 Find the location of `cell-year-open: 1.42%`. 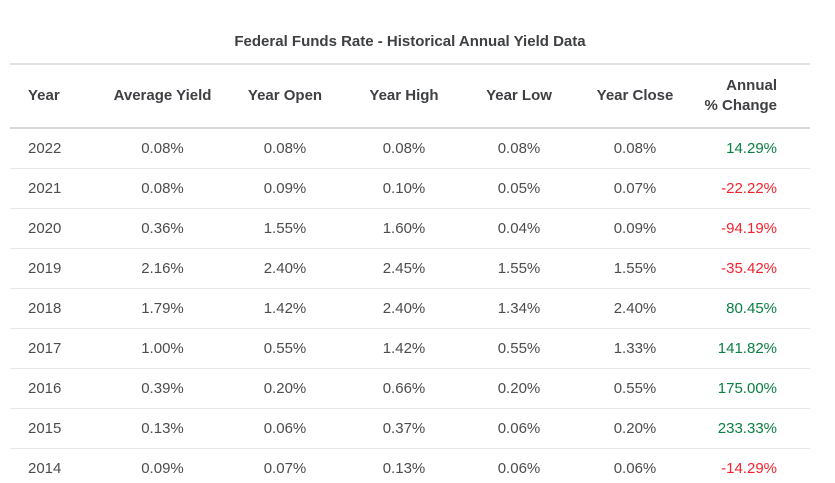

cell-year-open: 1.42% is located at coordinates (285, 308).